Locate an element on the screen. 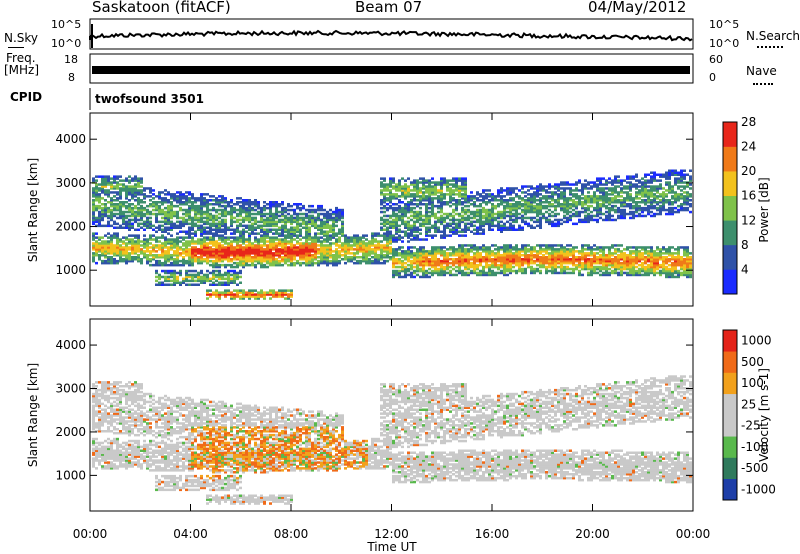  xtick-label: 20:00 is located at coordinates (592, 534).